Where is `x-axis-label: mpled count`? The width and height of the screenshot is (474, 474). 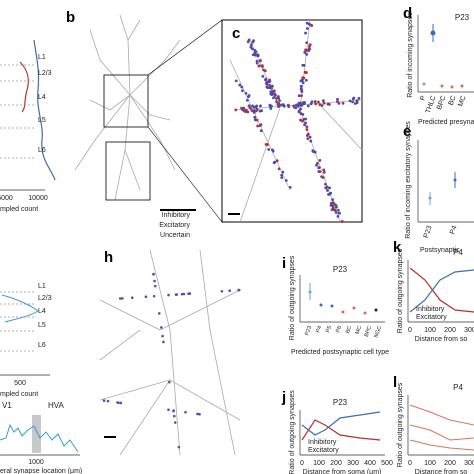
x-axis-label: mpled count is located at coordinates (19, 209).